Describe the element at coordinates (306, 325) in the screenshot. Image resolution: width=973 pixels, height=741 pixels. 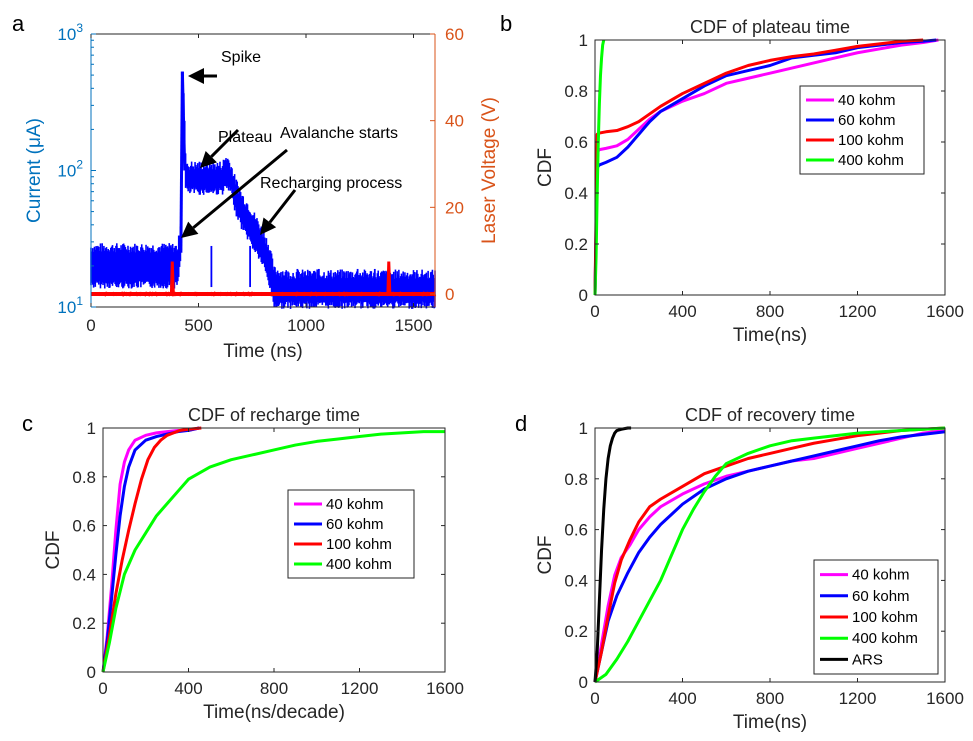
I see `x-tick-label: 1000` at that location.